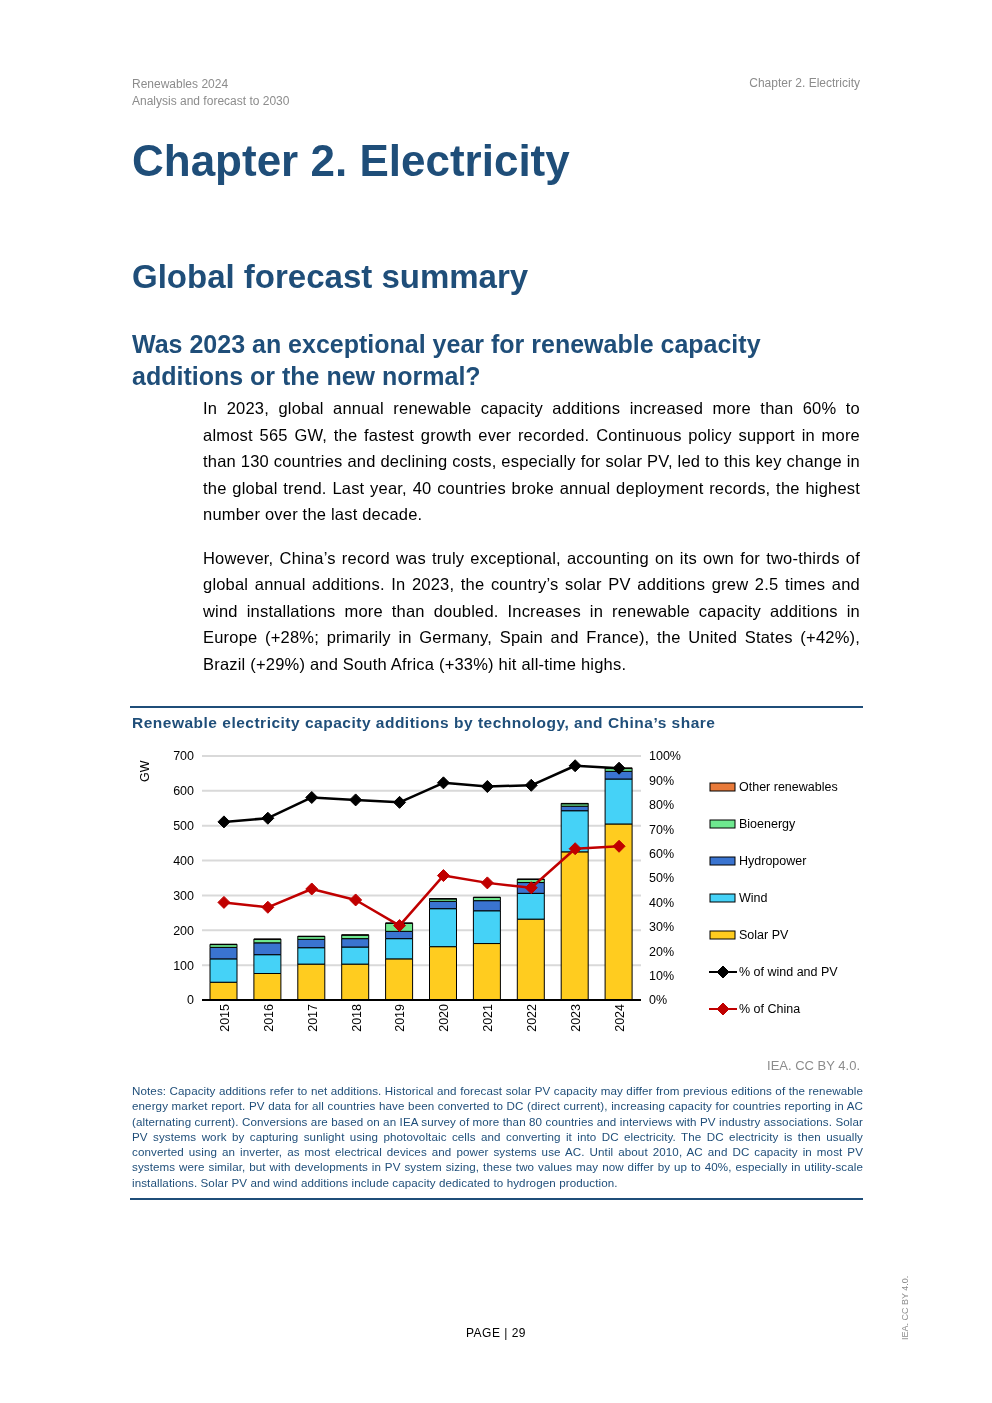 This screenshot has height=1403, width=992. What do you see at coordinates (619, 1017) in the screenshot?
I see `x-tick-label: 2024` at bounding box center [619, 1017].